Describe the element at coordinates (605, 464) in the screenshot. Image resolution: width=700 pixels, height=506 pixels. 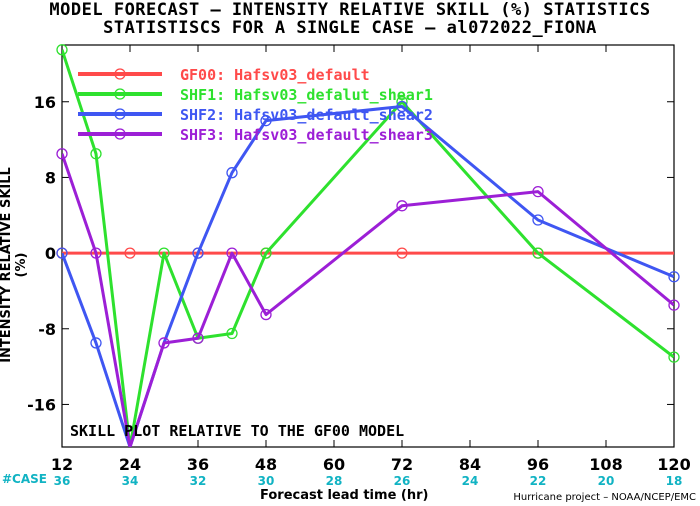
I see `x-tick-label: 108` at that location.